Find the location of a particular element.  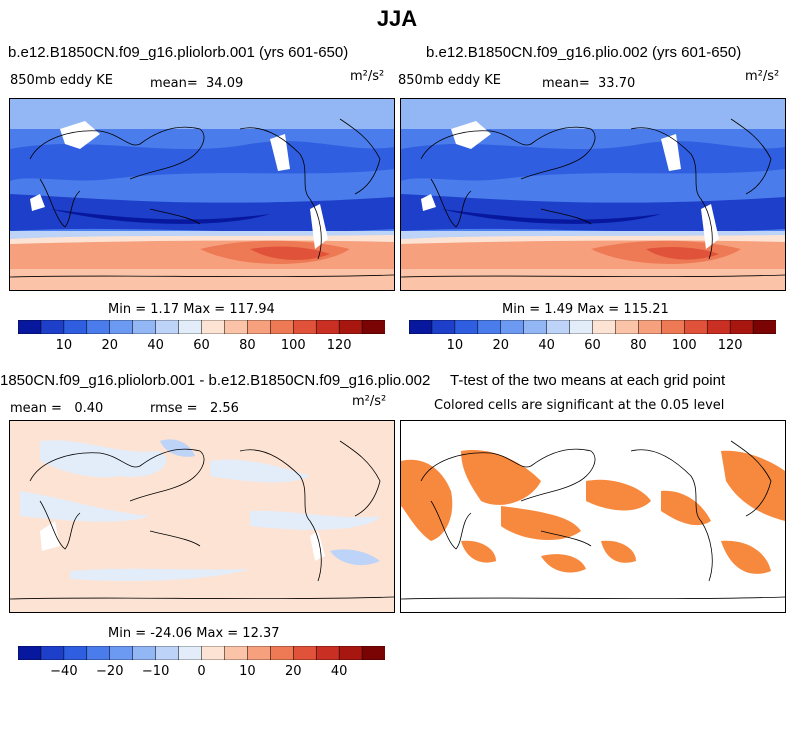

colorbar-abs-left-tick-label: 40 is located at coordinates (155, 345).